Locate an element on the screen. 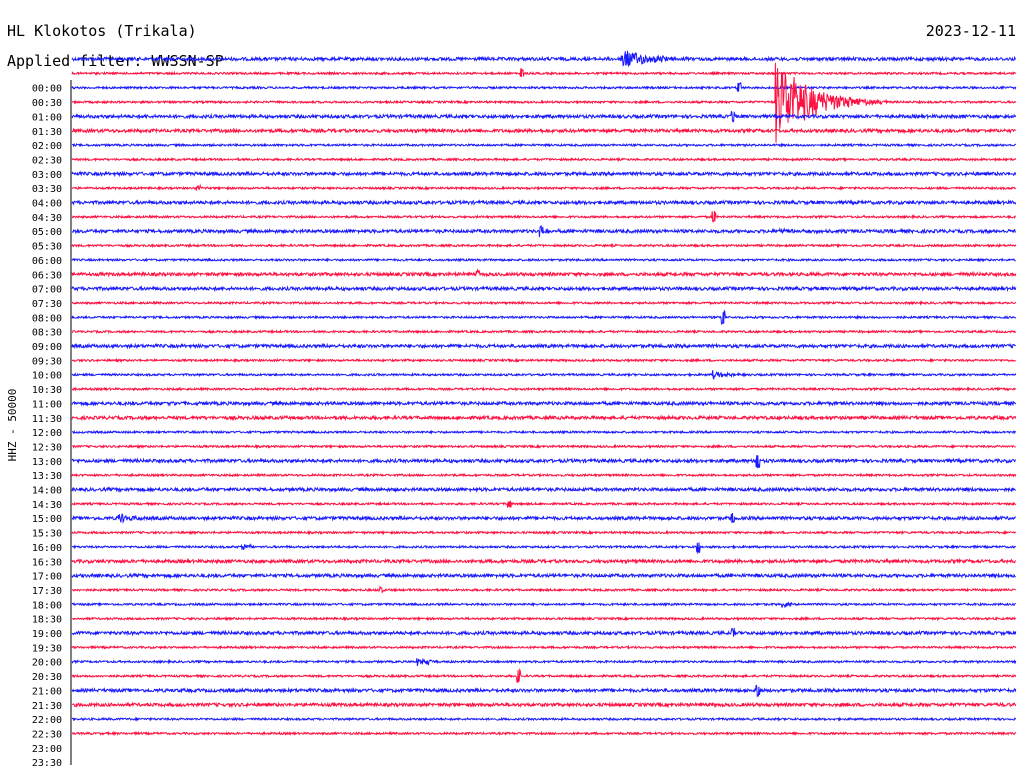  time-tick-label: 20:30 is located at coordinates (47, 677).